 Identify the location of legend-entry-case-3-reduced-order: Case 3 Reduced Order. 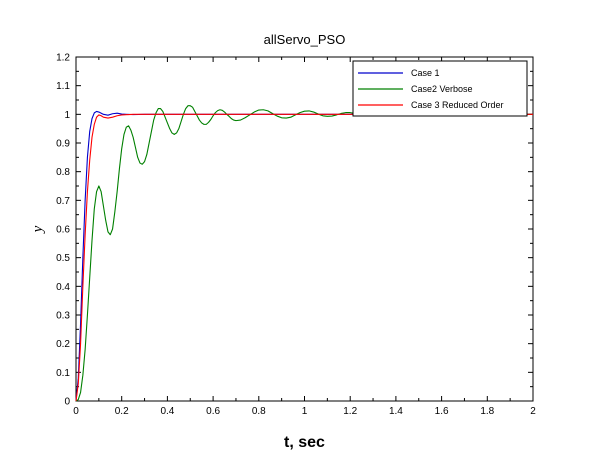
(457, 105).